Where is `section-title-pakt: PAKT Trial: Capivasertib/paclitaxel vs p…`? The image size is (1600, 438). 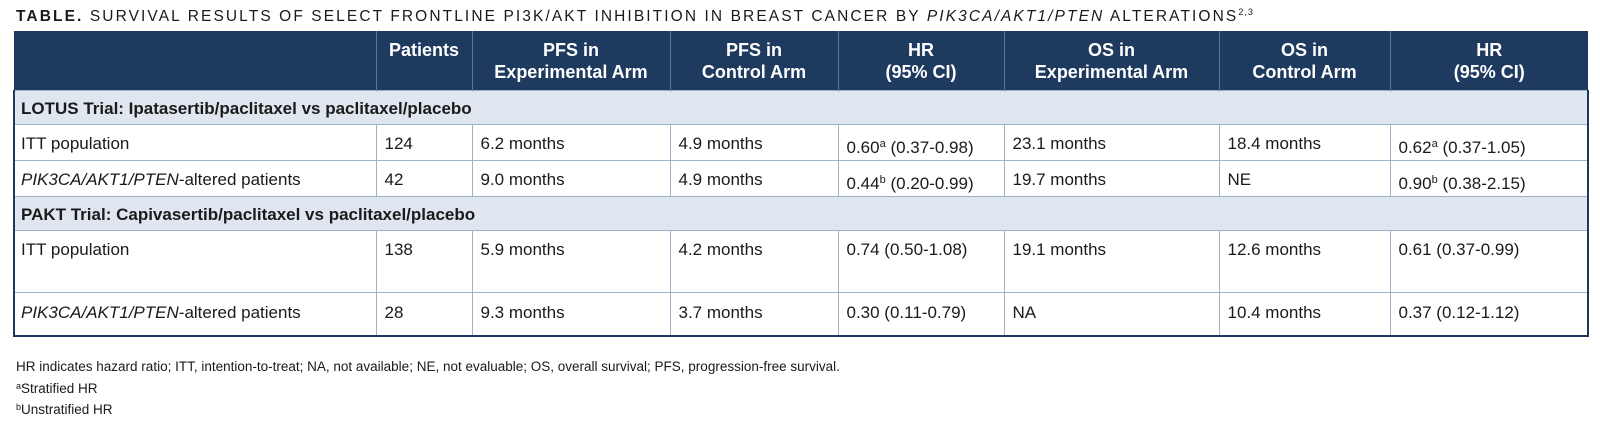
section-title-pakt: PAKT Trial: Capivasertib/paclitaxel vs p… is located at coordinates (801, 213).